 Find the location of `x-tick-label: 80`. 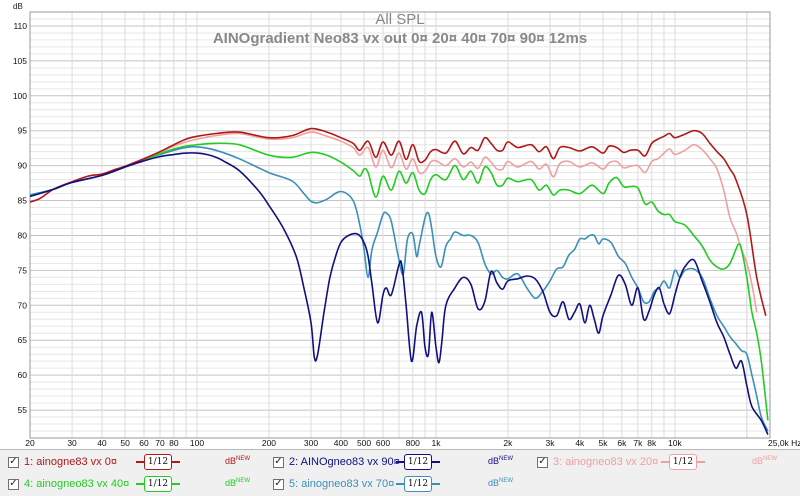

x-tick-label: 80 is located at coordinates (174, 443).